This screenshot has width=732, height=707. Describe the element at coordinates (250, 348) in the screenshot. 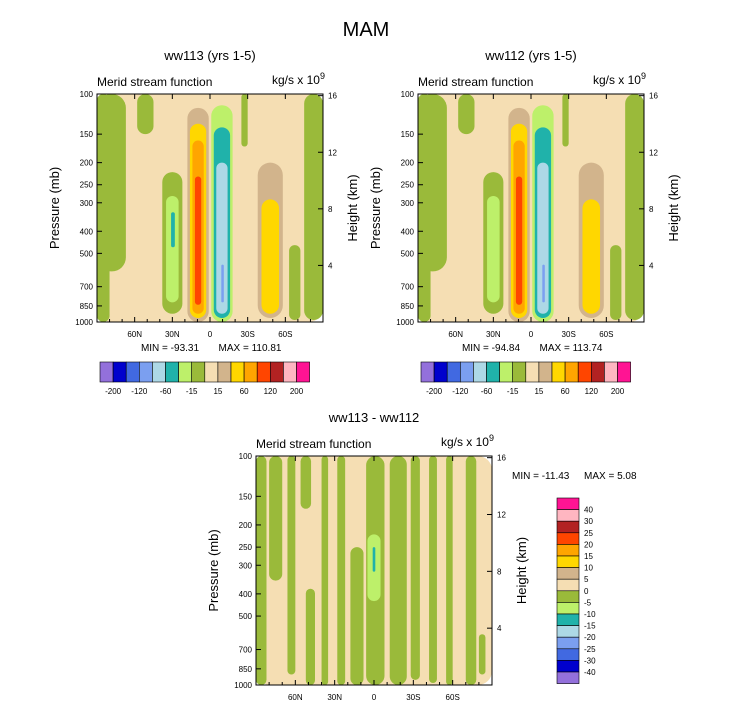

I see `max-value: MAX = 110.81` at that location.